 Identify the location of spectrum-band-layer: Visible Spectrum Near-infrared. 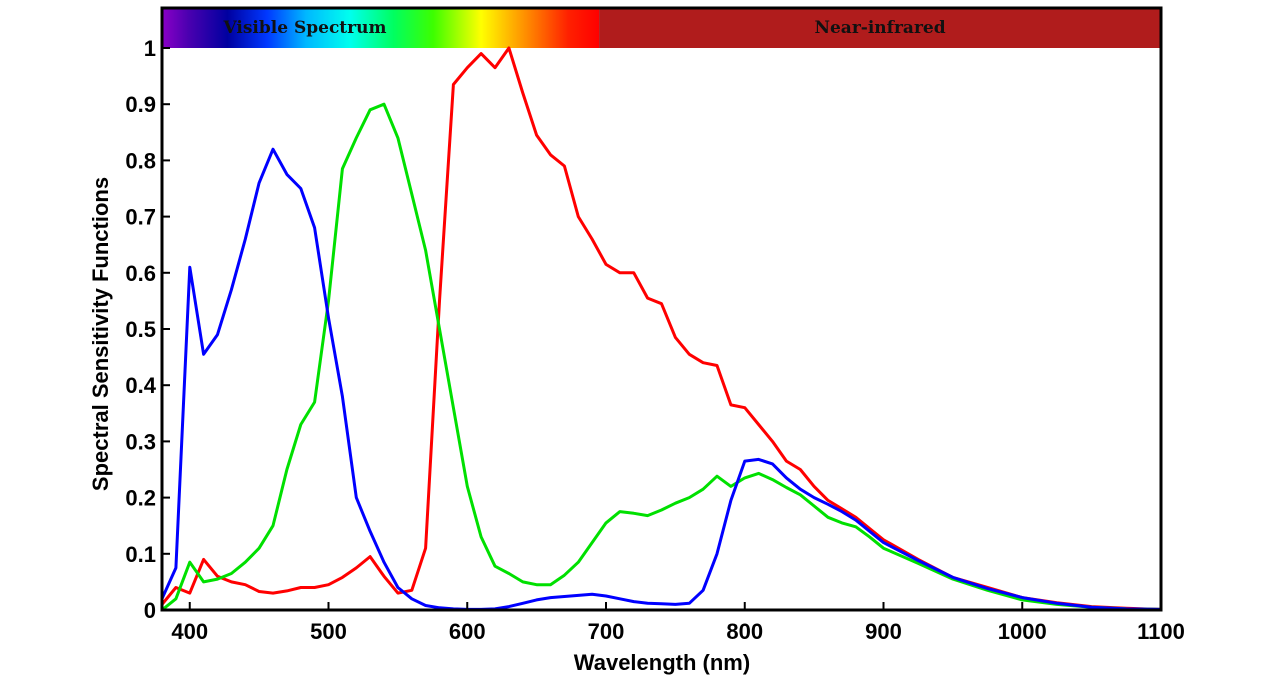
(661, 28).